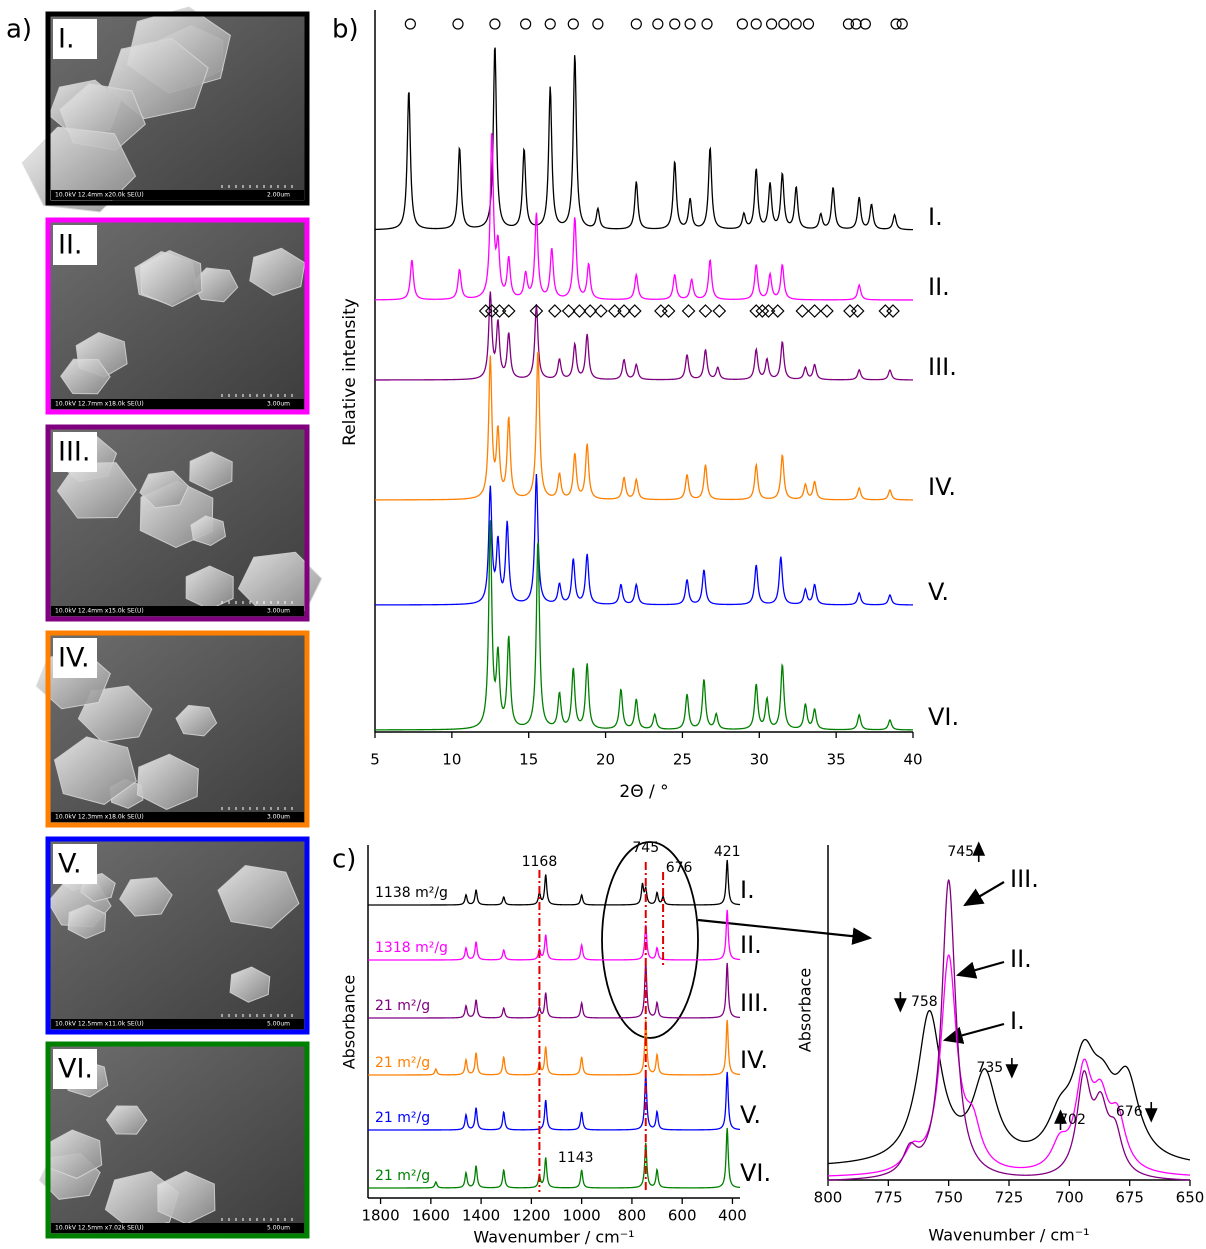  What do you see at coordinates (576, 1158) in the screenshot?
I see `peak-annotation: 1143` at bounding box center [576, 1158].